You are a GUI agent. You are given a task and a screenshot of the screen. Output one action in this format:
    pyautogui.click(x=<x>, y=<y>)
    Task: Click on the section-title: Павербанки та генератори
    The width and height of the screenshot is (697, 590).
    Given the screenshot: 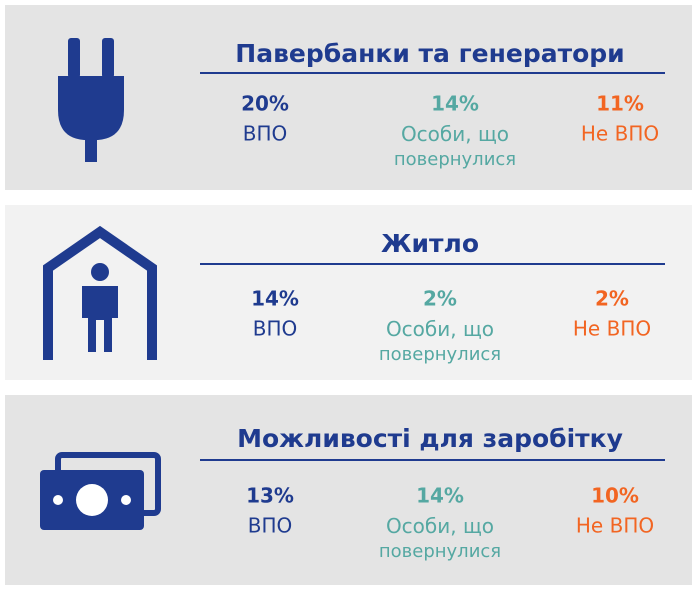 What is the action you would take?
    pyautogui.click(x=429, y=53)
    